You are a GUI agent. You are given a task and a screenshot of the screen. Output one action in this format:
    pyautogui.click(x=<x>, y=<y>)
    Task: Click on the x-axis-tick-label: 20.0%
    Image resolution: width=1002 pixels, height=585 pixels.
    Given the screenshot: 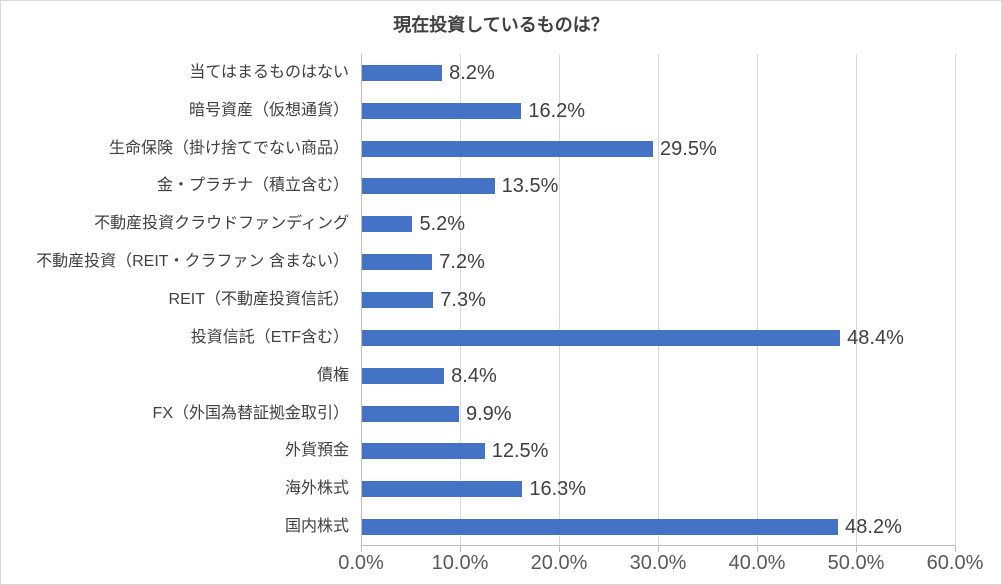 What is the action you would take?
    pyautogui.click(x=559, y=563)
    